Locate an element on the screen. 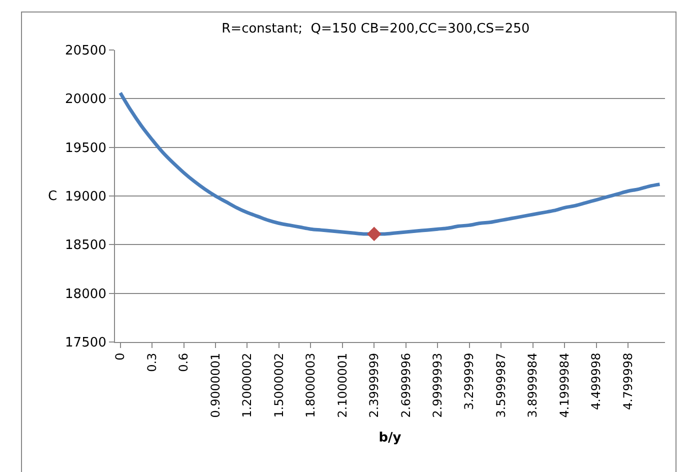 The height and width of the screenshot is (472, 683). y-tick-label: 18500 is located at coordinates (85, 246).